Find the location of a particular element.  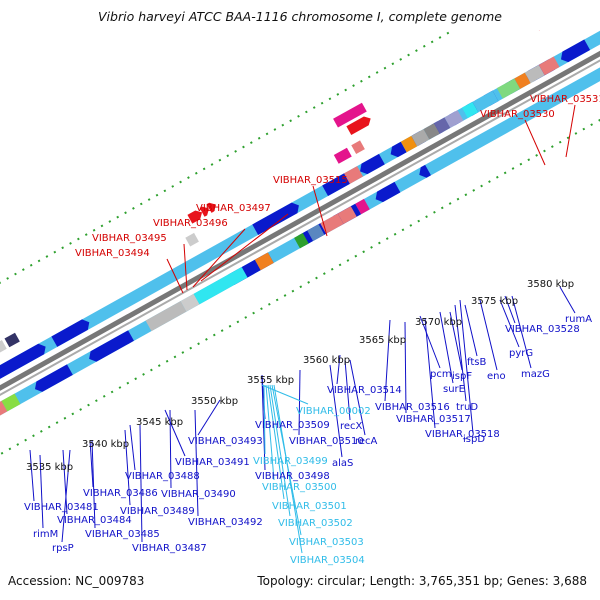

gene-label: surE is located at coordinates (454, 389).